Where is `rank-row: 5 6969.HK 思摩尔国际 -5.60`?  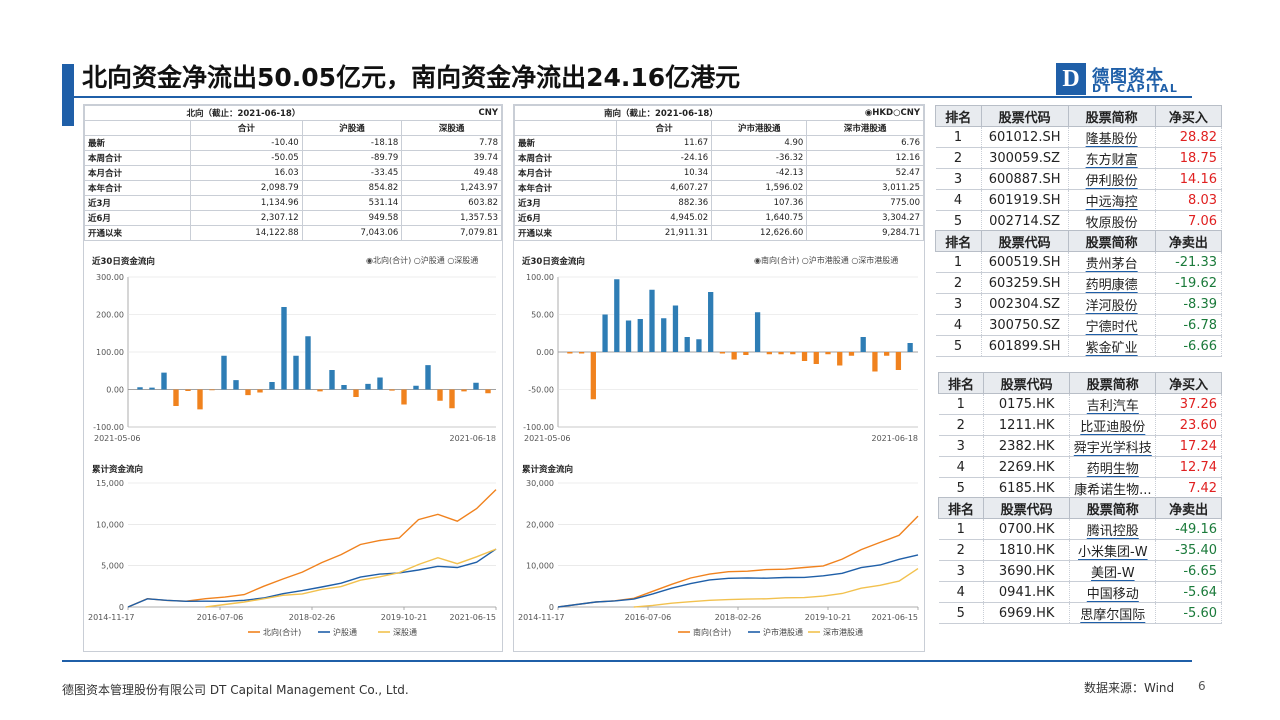
rank-row: 5 6969.HK 思摩尔国际 -5.60 is located at coordinates (1080, 613).